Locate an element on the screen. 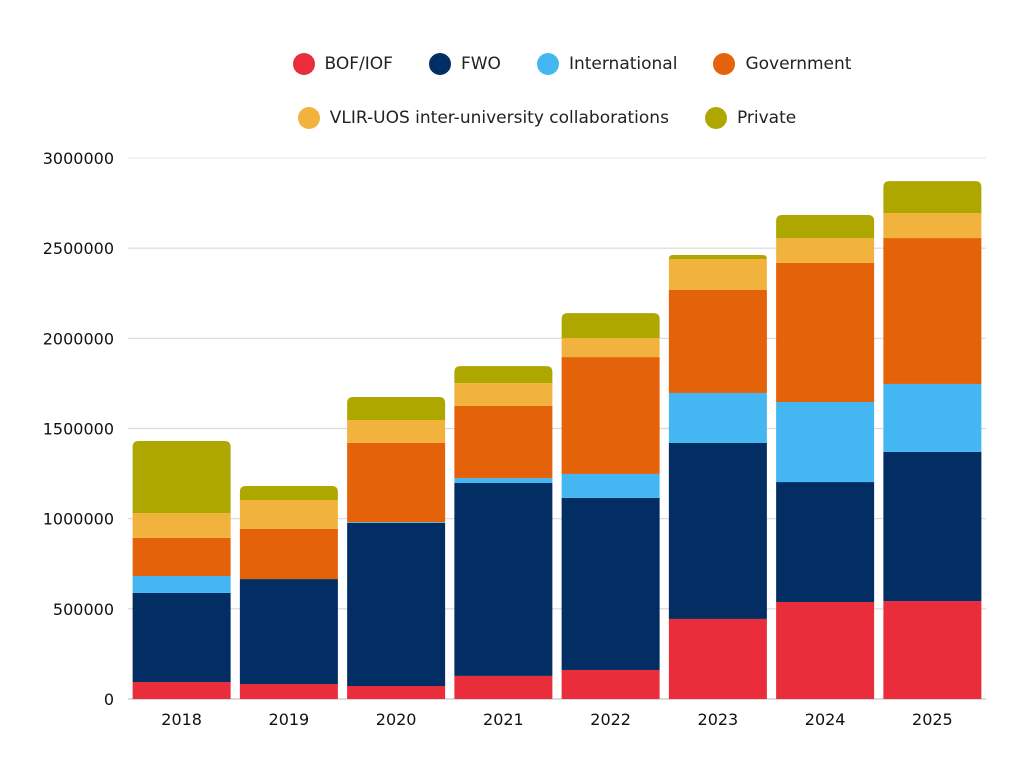 The image size is (1024, 768). bar-segment-government-2024 is located at coordinates (825, 332).